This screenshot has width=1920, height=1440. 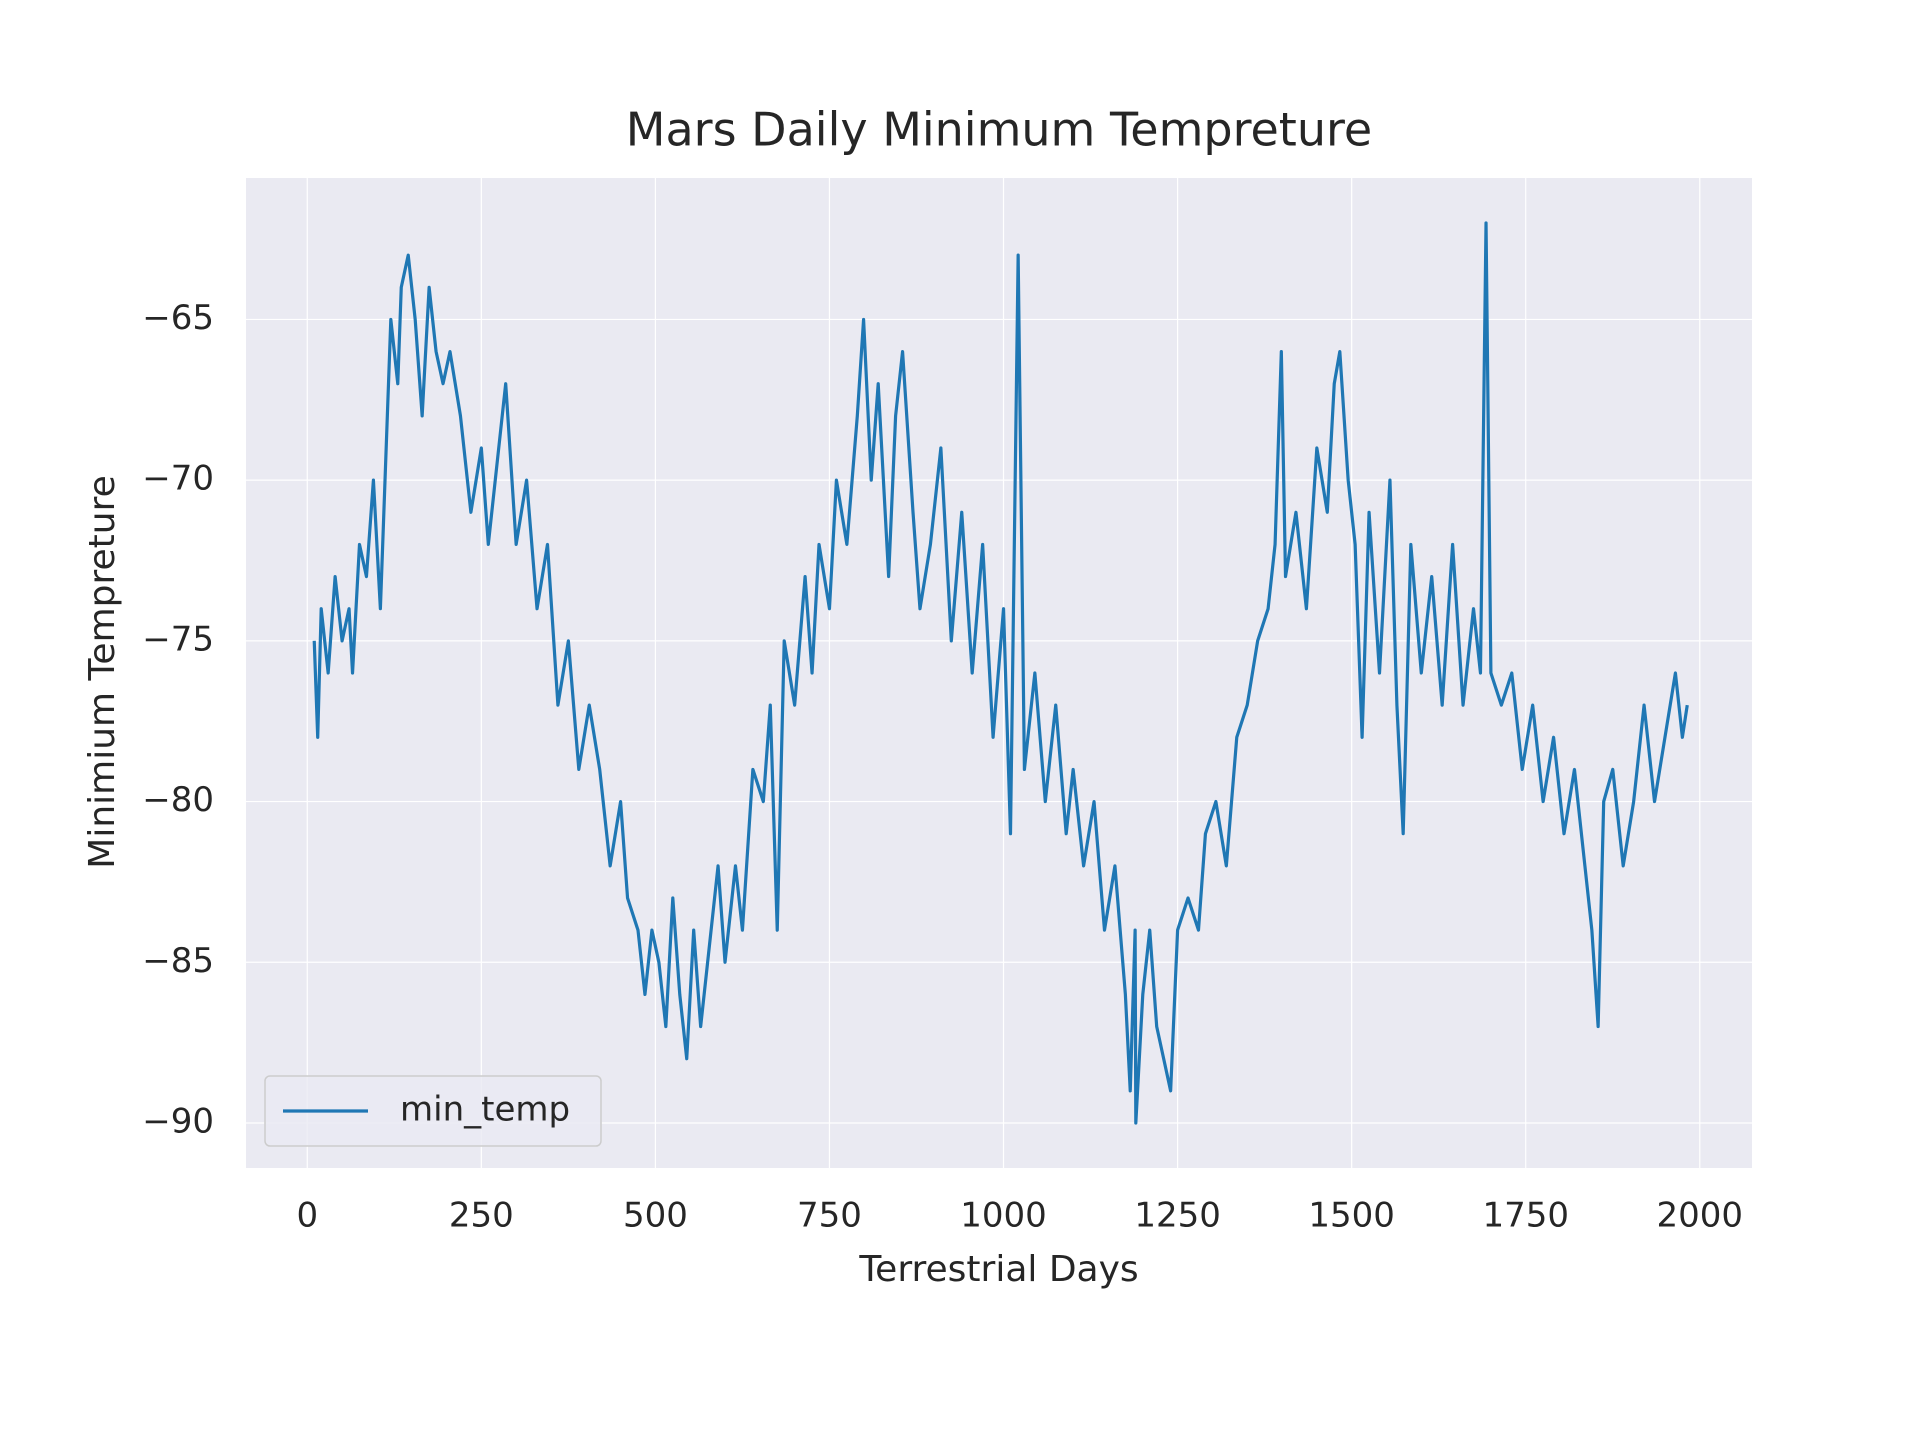 I want to click on legend-box, so click(x=433, y=1111).